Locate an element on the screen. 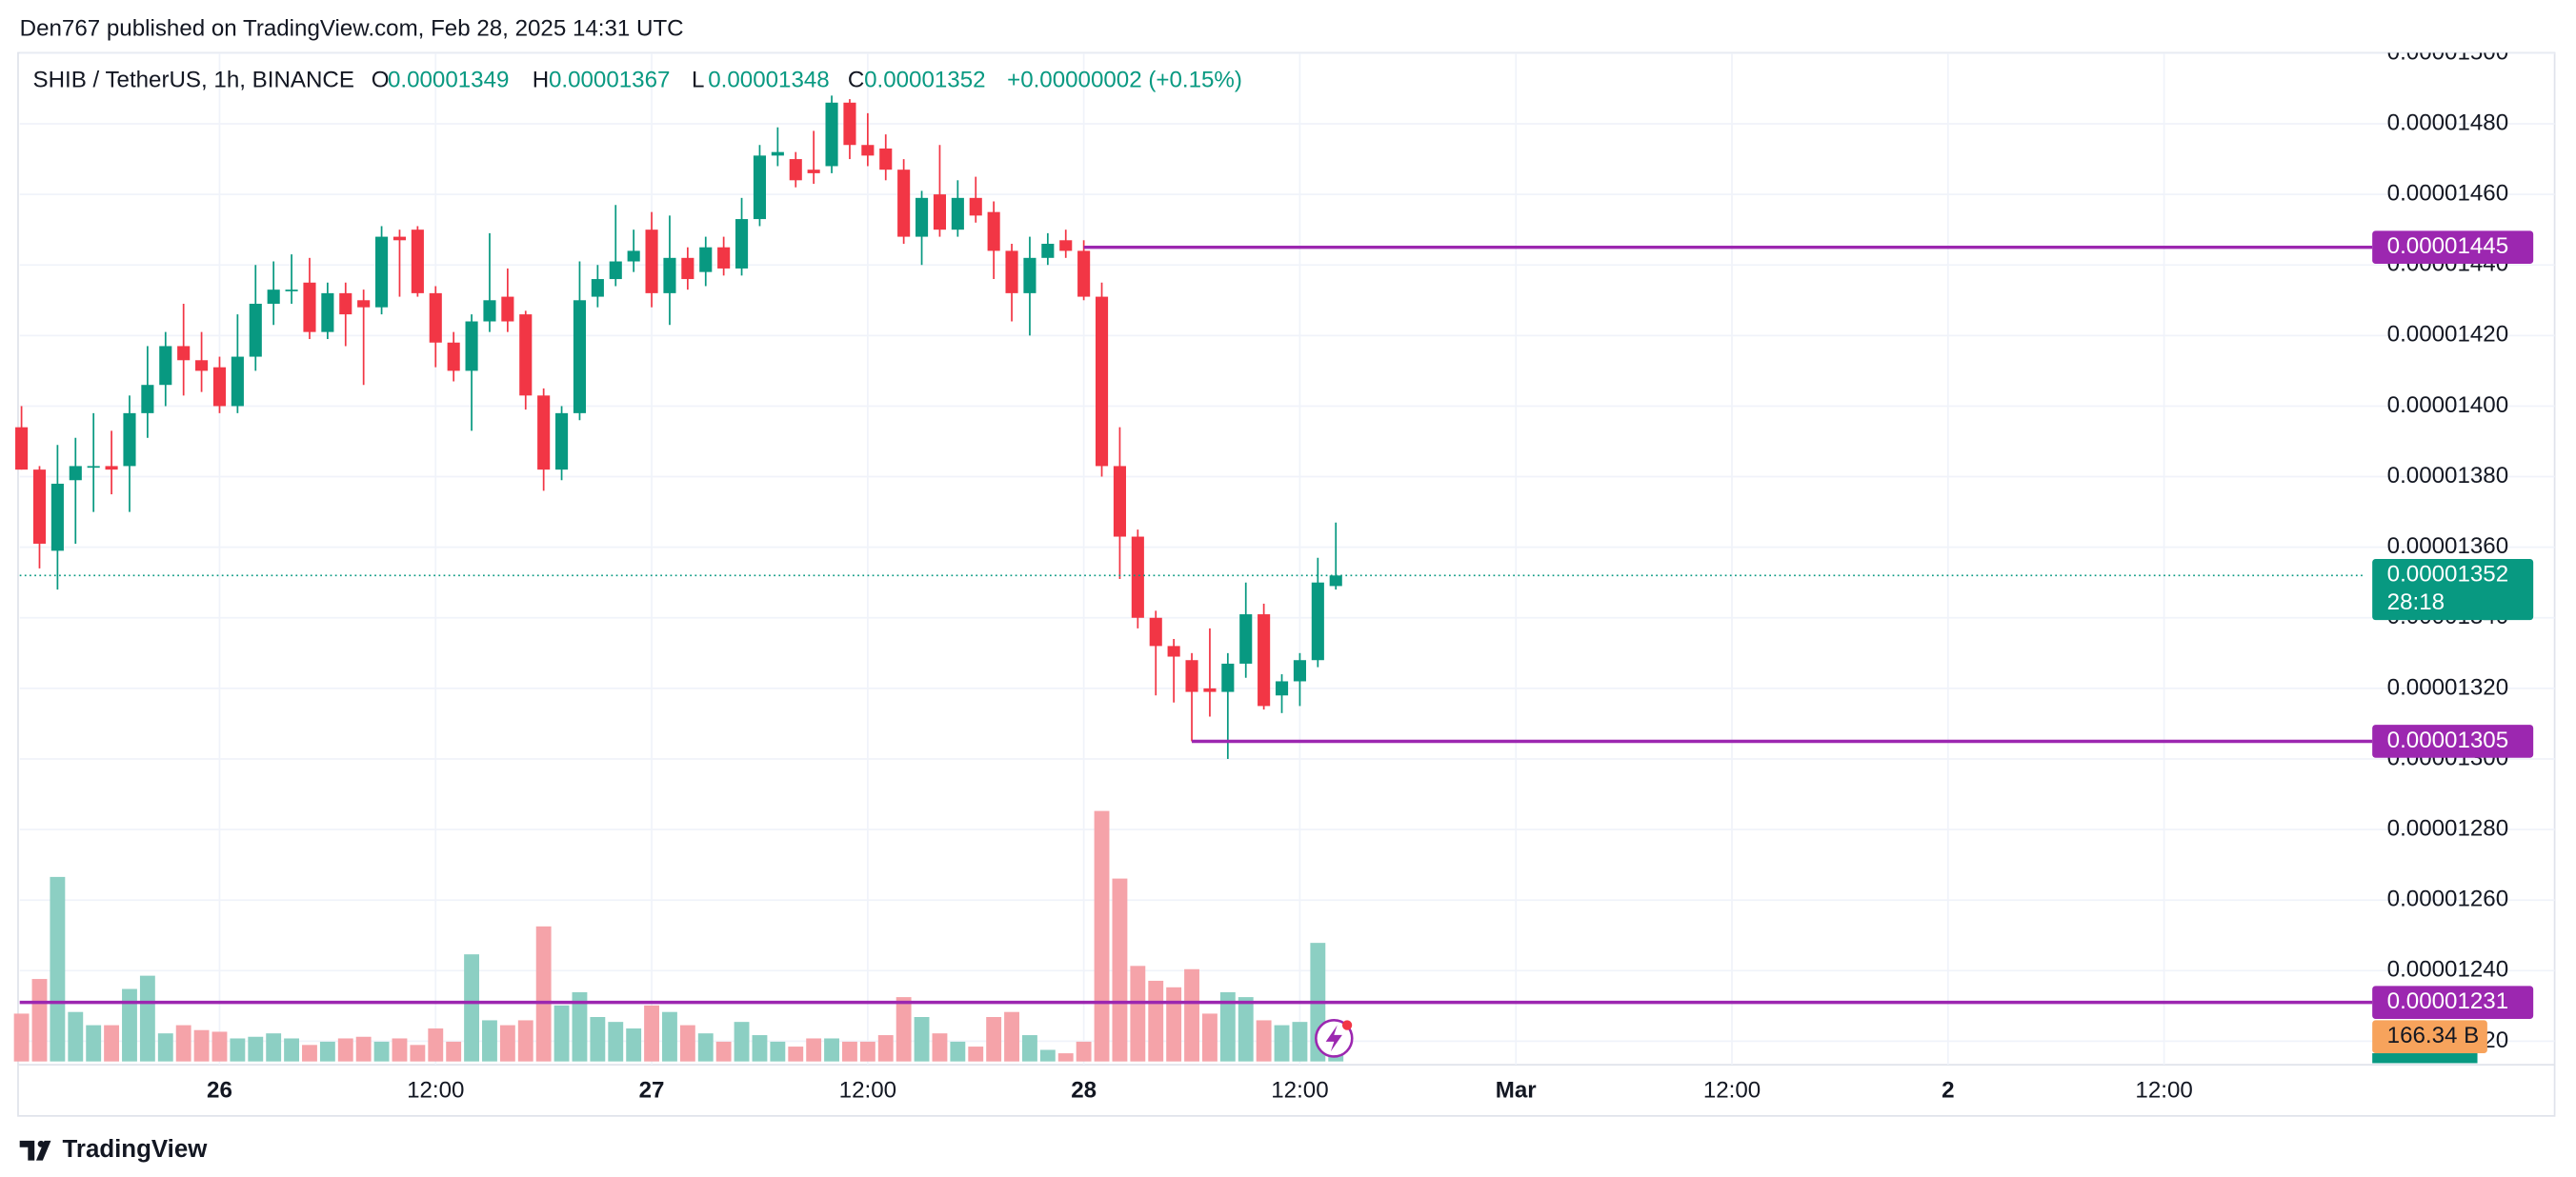  y-tick-label: 0.00001240 is located at coordinates (2447, 970).